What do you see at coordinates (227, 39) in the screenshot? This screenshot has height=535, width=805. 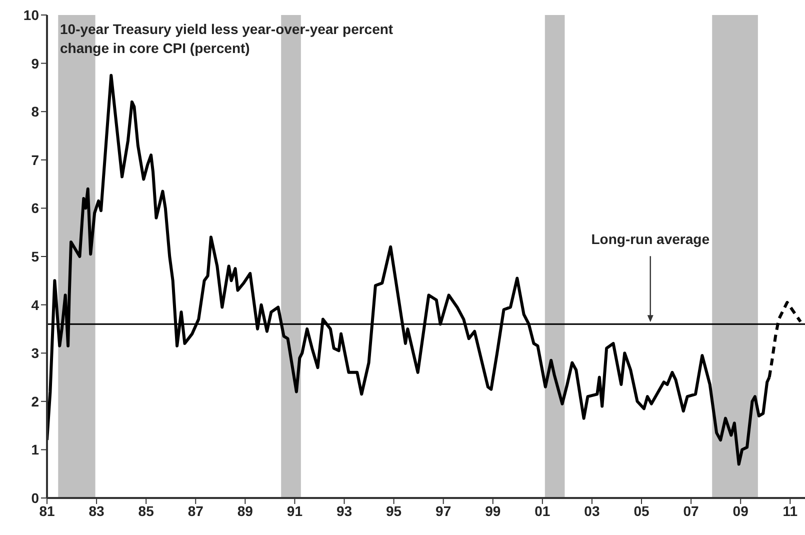 I see `text: 10-year Treasury yield less year-over-year percent change in core CPI (percent)` at bounding box center [227, 39].